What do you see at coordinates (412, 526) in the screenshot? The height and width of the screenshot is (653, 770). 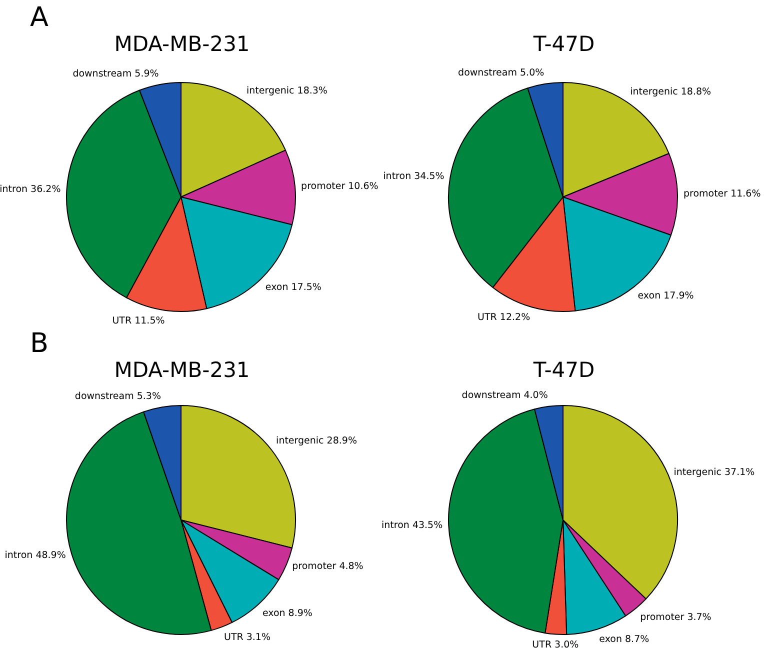 I see `slice-label: intron 43.5%` at bounding box center [412, 526].